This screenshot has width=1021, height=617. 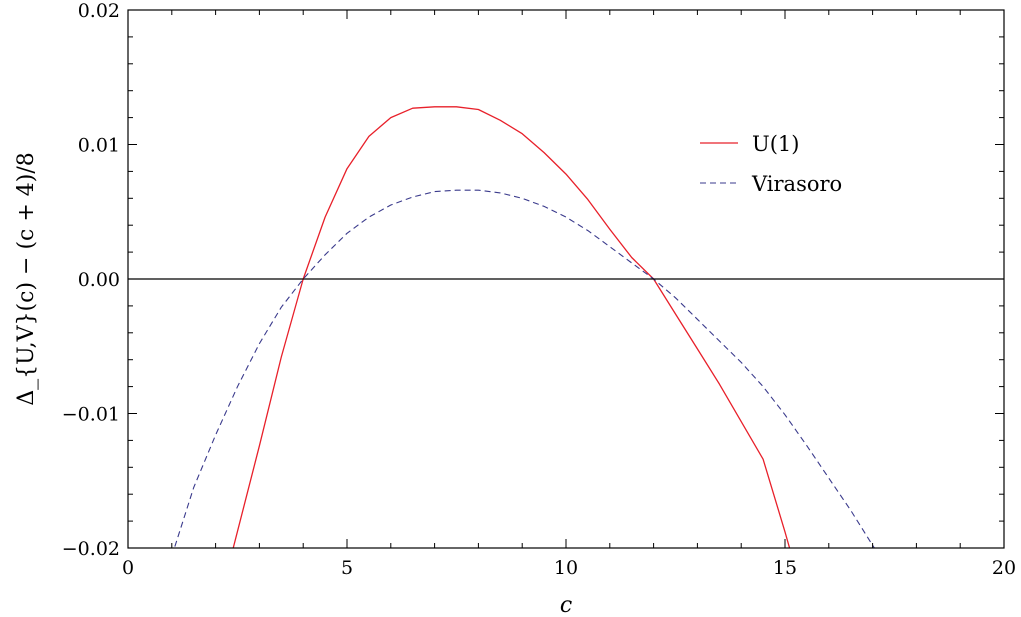 I want to click on x-tick-label: 15, so click(x=785, y=568).